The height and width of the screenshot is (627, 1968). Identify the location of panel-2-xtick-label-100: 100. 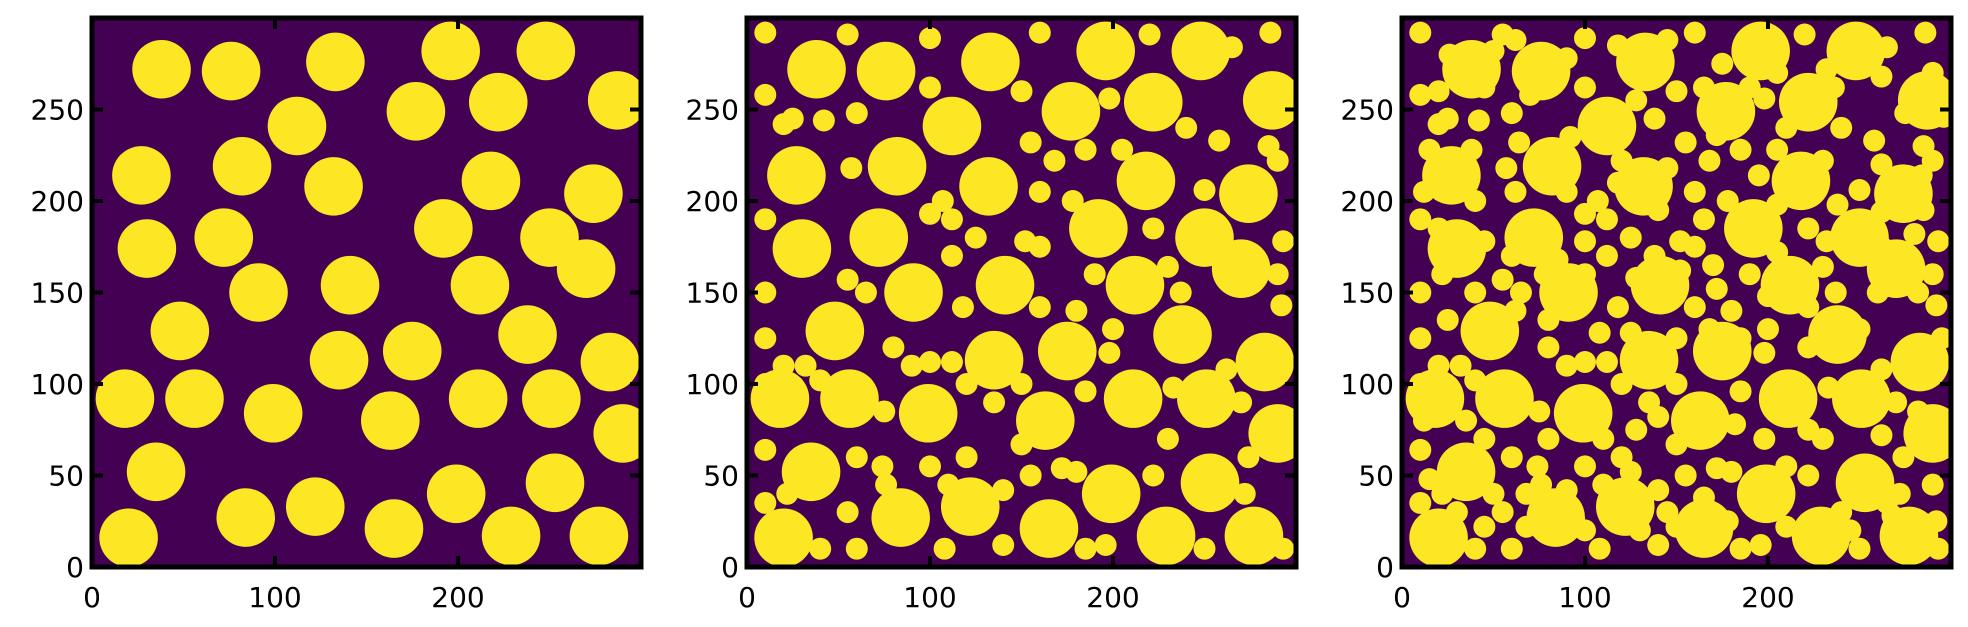
(929, 597).